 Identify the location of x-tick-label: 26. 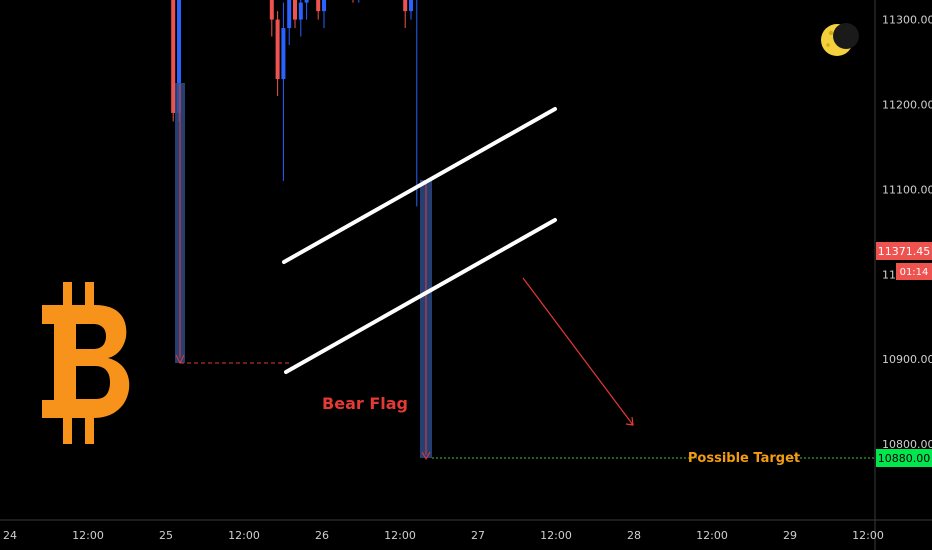
(322, 535).